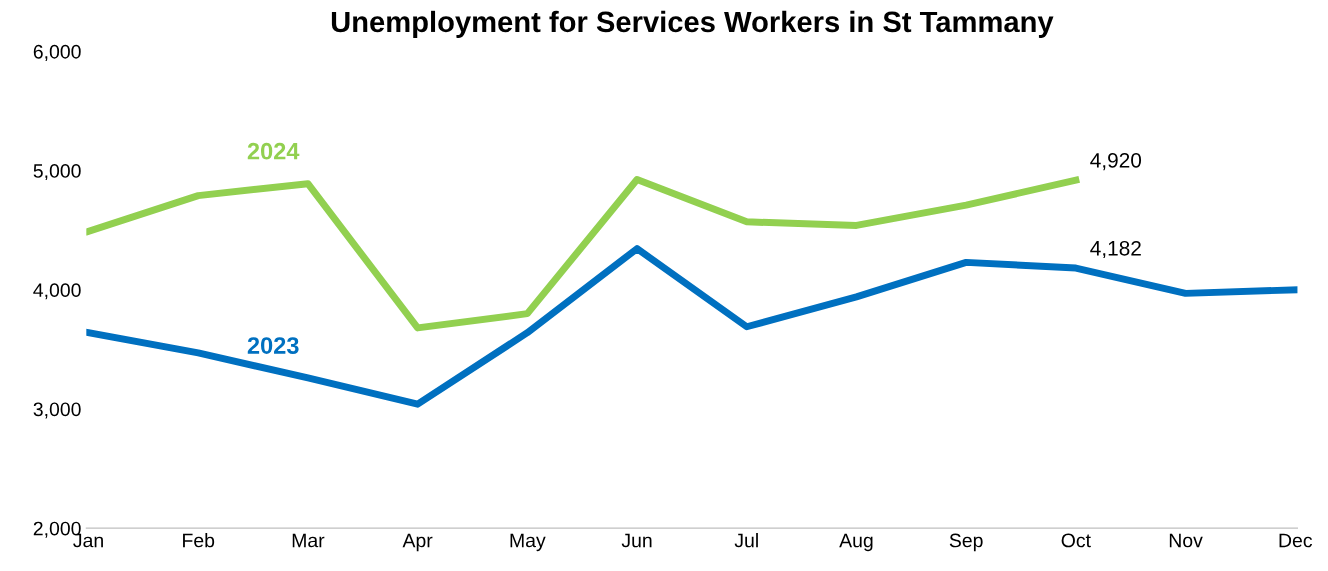 The image size is (1328, 571). What do you see at coordinates (308, 540) in the screenshot?
I see `x-tick-label: Mar` at bounding box center [308, 540].